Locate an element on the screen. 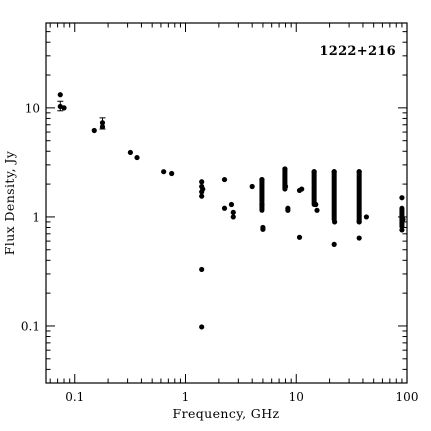 The height and width of the screenshot is (431, 431). x-tick-label: 100 is located at coordinates (407, 397).